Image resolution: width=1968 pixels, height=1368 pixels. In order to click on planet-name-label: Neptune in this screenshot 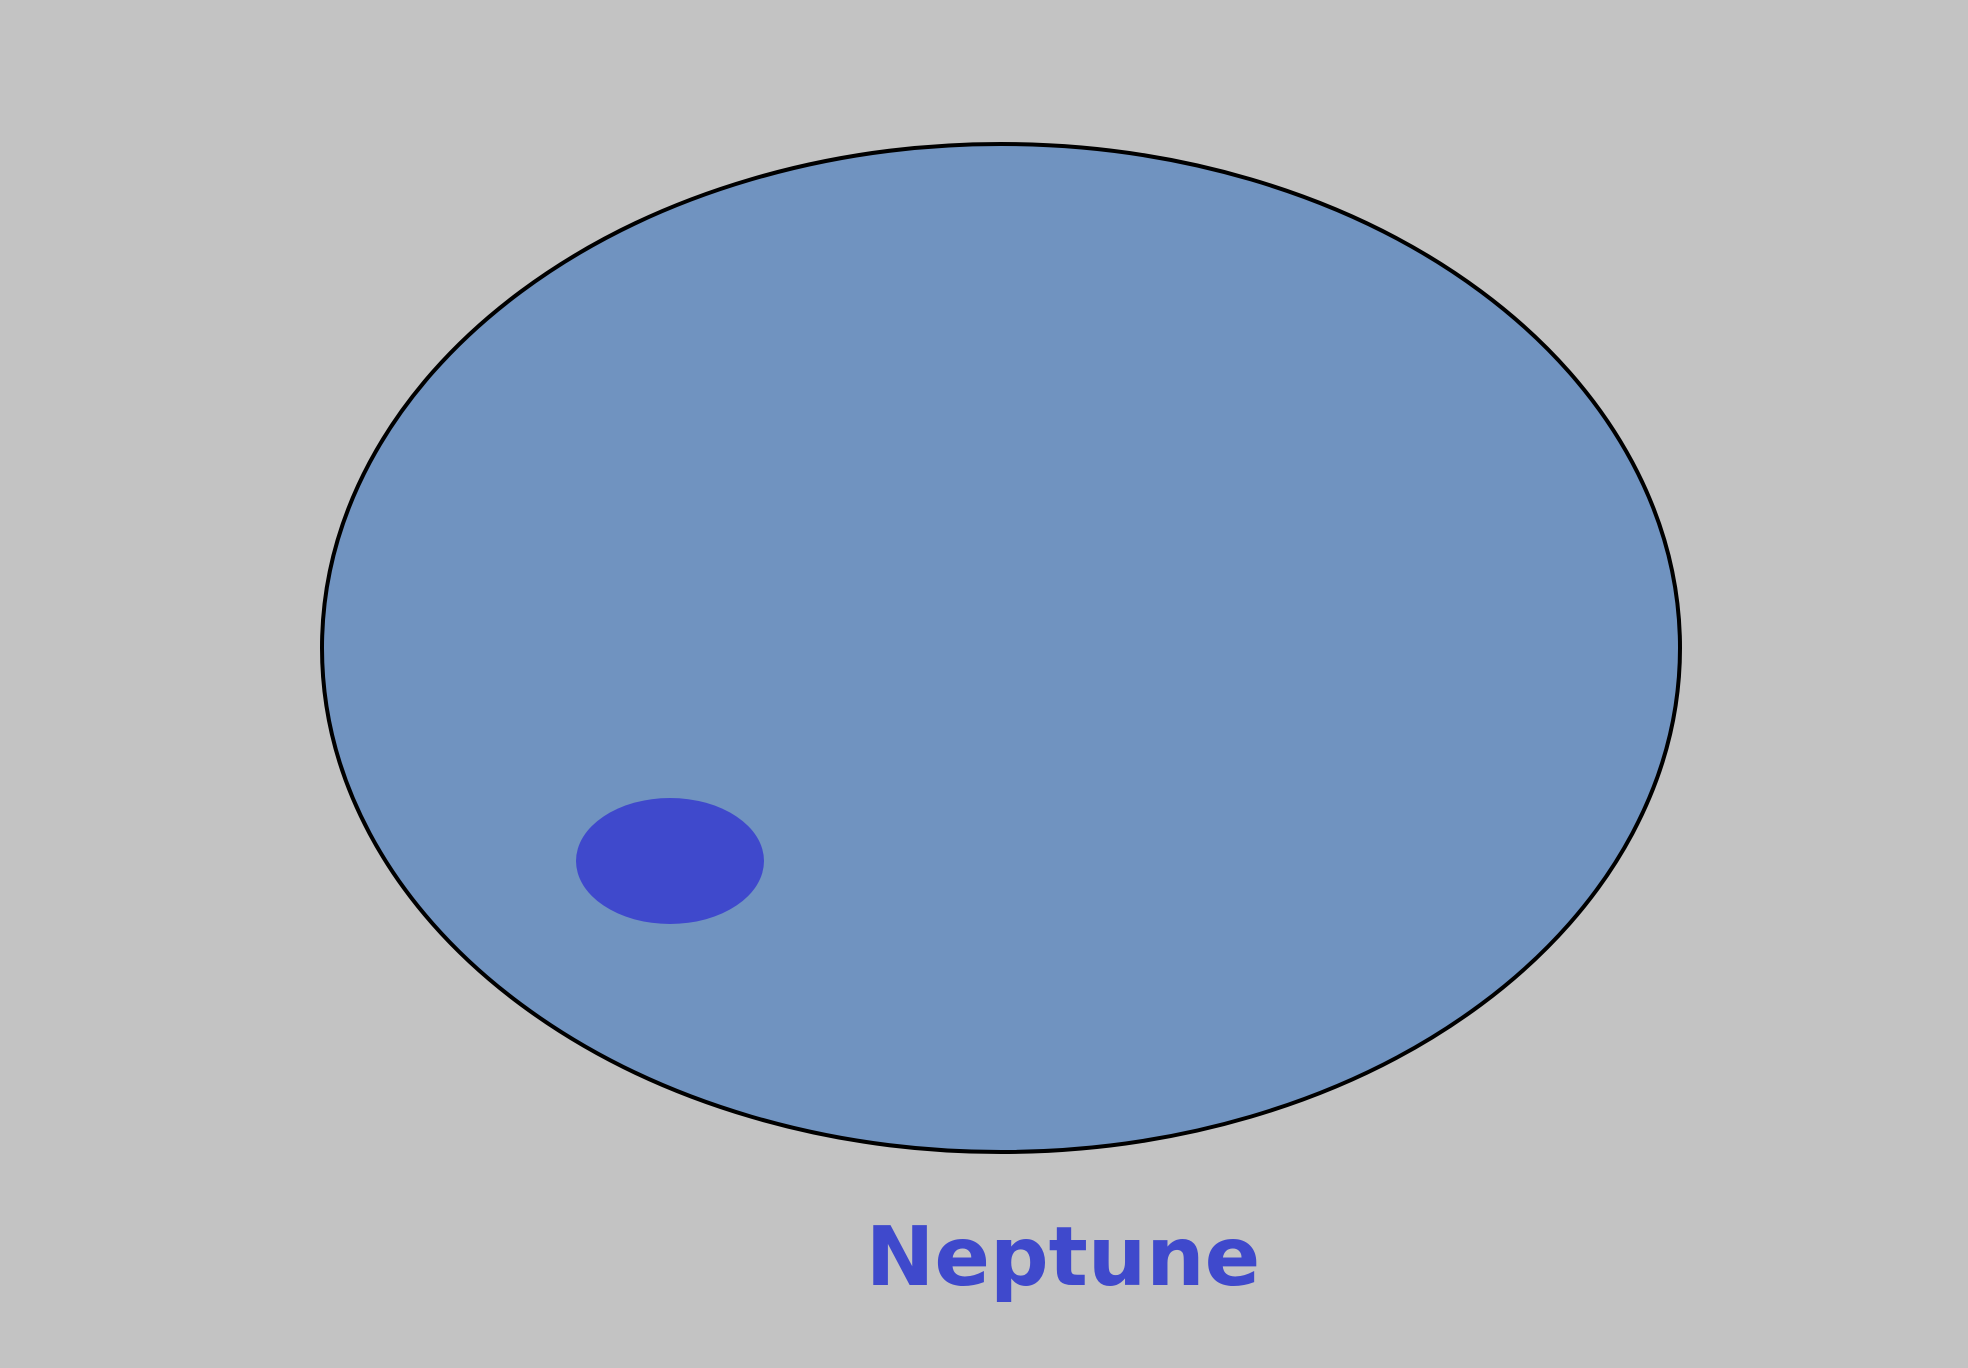, I will do `click(1063, 1257)`.